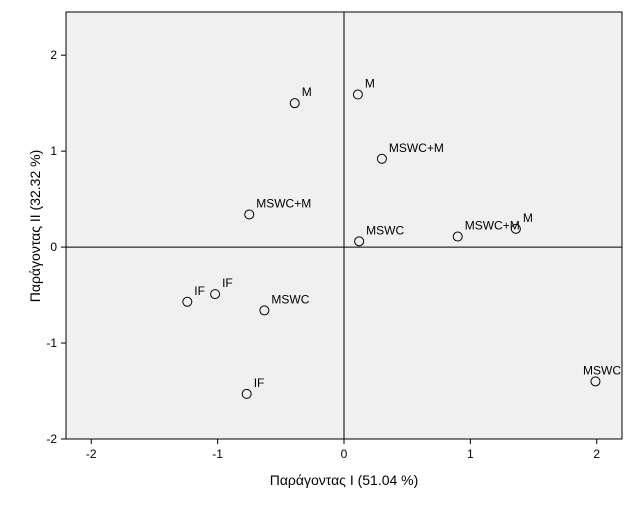 The width and height of the screenshot is (635, 510). Describe the element at coordinates (344, 454) in the screenshot. I see `x-tick-label: 0` at that location.